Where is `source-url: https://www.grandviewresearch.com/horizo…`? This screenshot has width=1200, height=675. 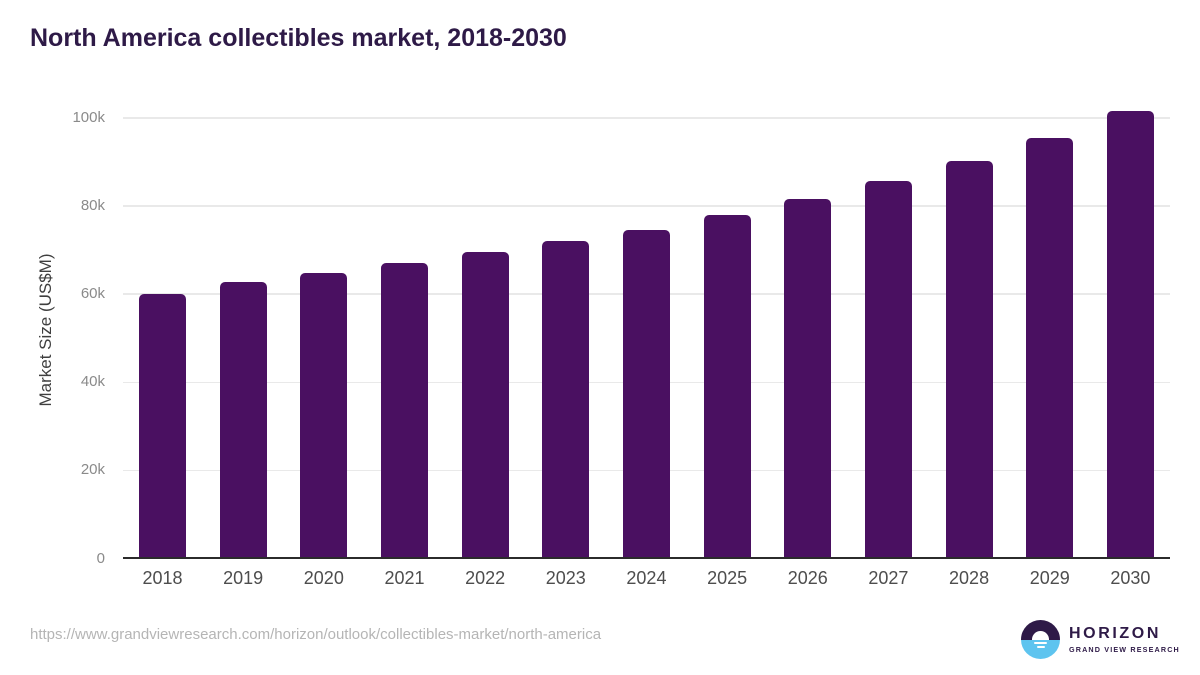 source-url: https://www.grandviewresearch.com/horizo… is located at coordinates (316, 634).